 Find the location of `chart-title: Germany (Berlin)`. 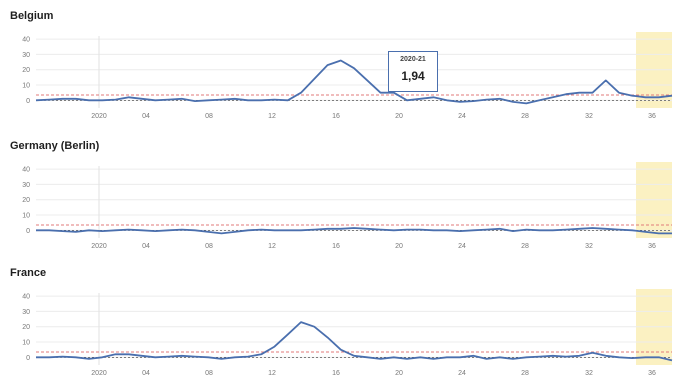

chart-title: Germany (Berlin) is located at coordinates (55, 146).